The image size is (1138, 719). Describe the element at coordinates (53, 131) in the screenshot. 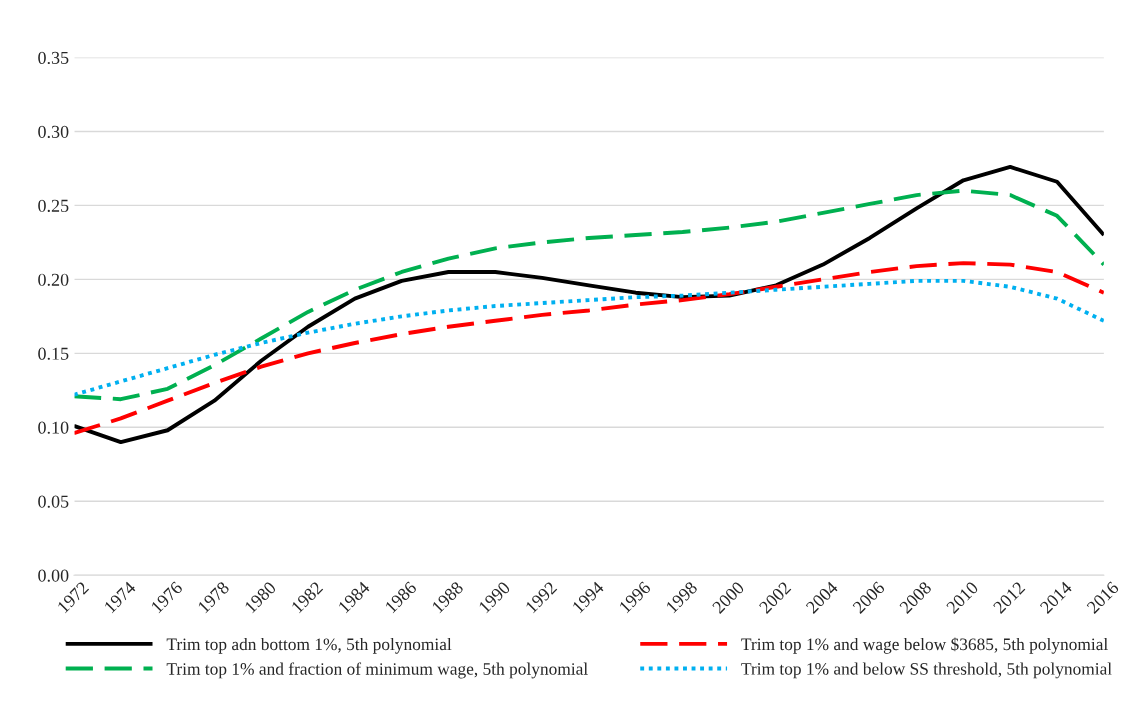

I see `y-tick-label: 0.30` at that location.